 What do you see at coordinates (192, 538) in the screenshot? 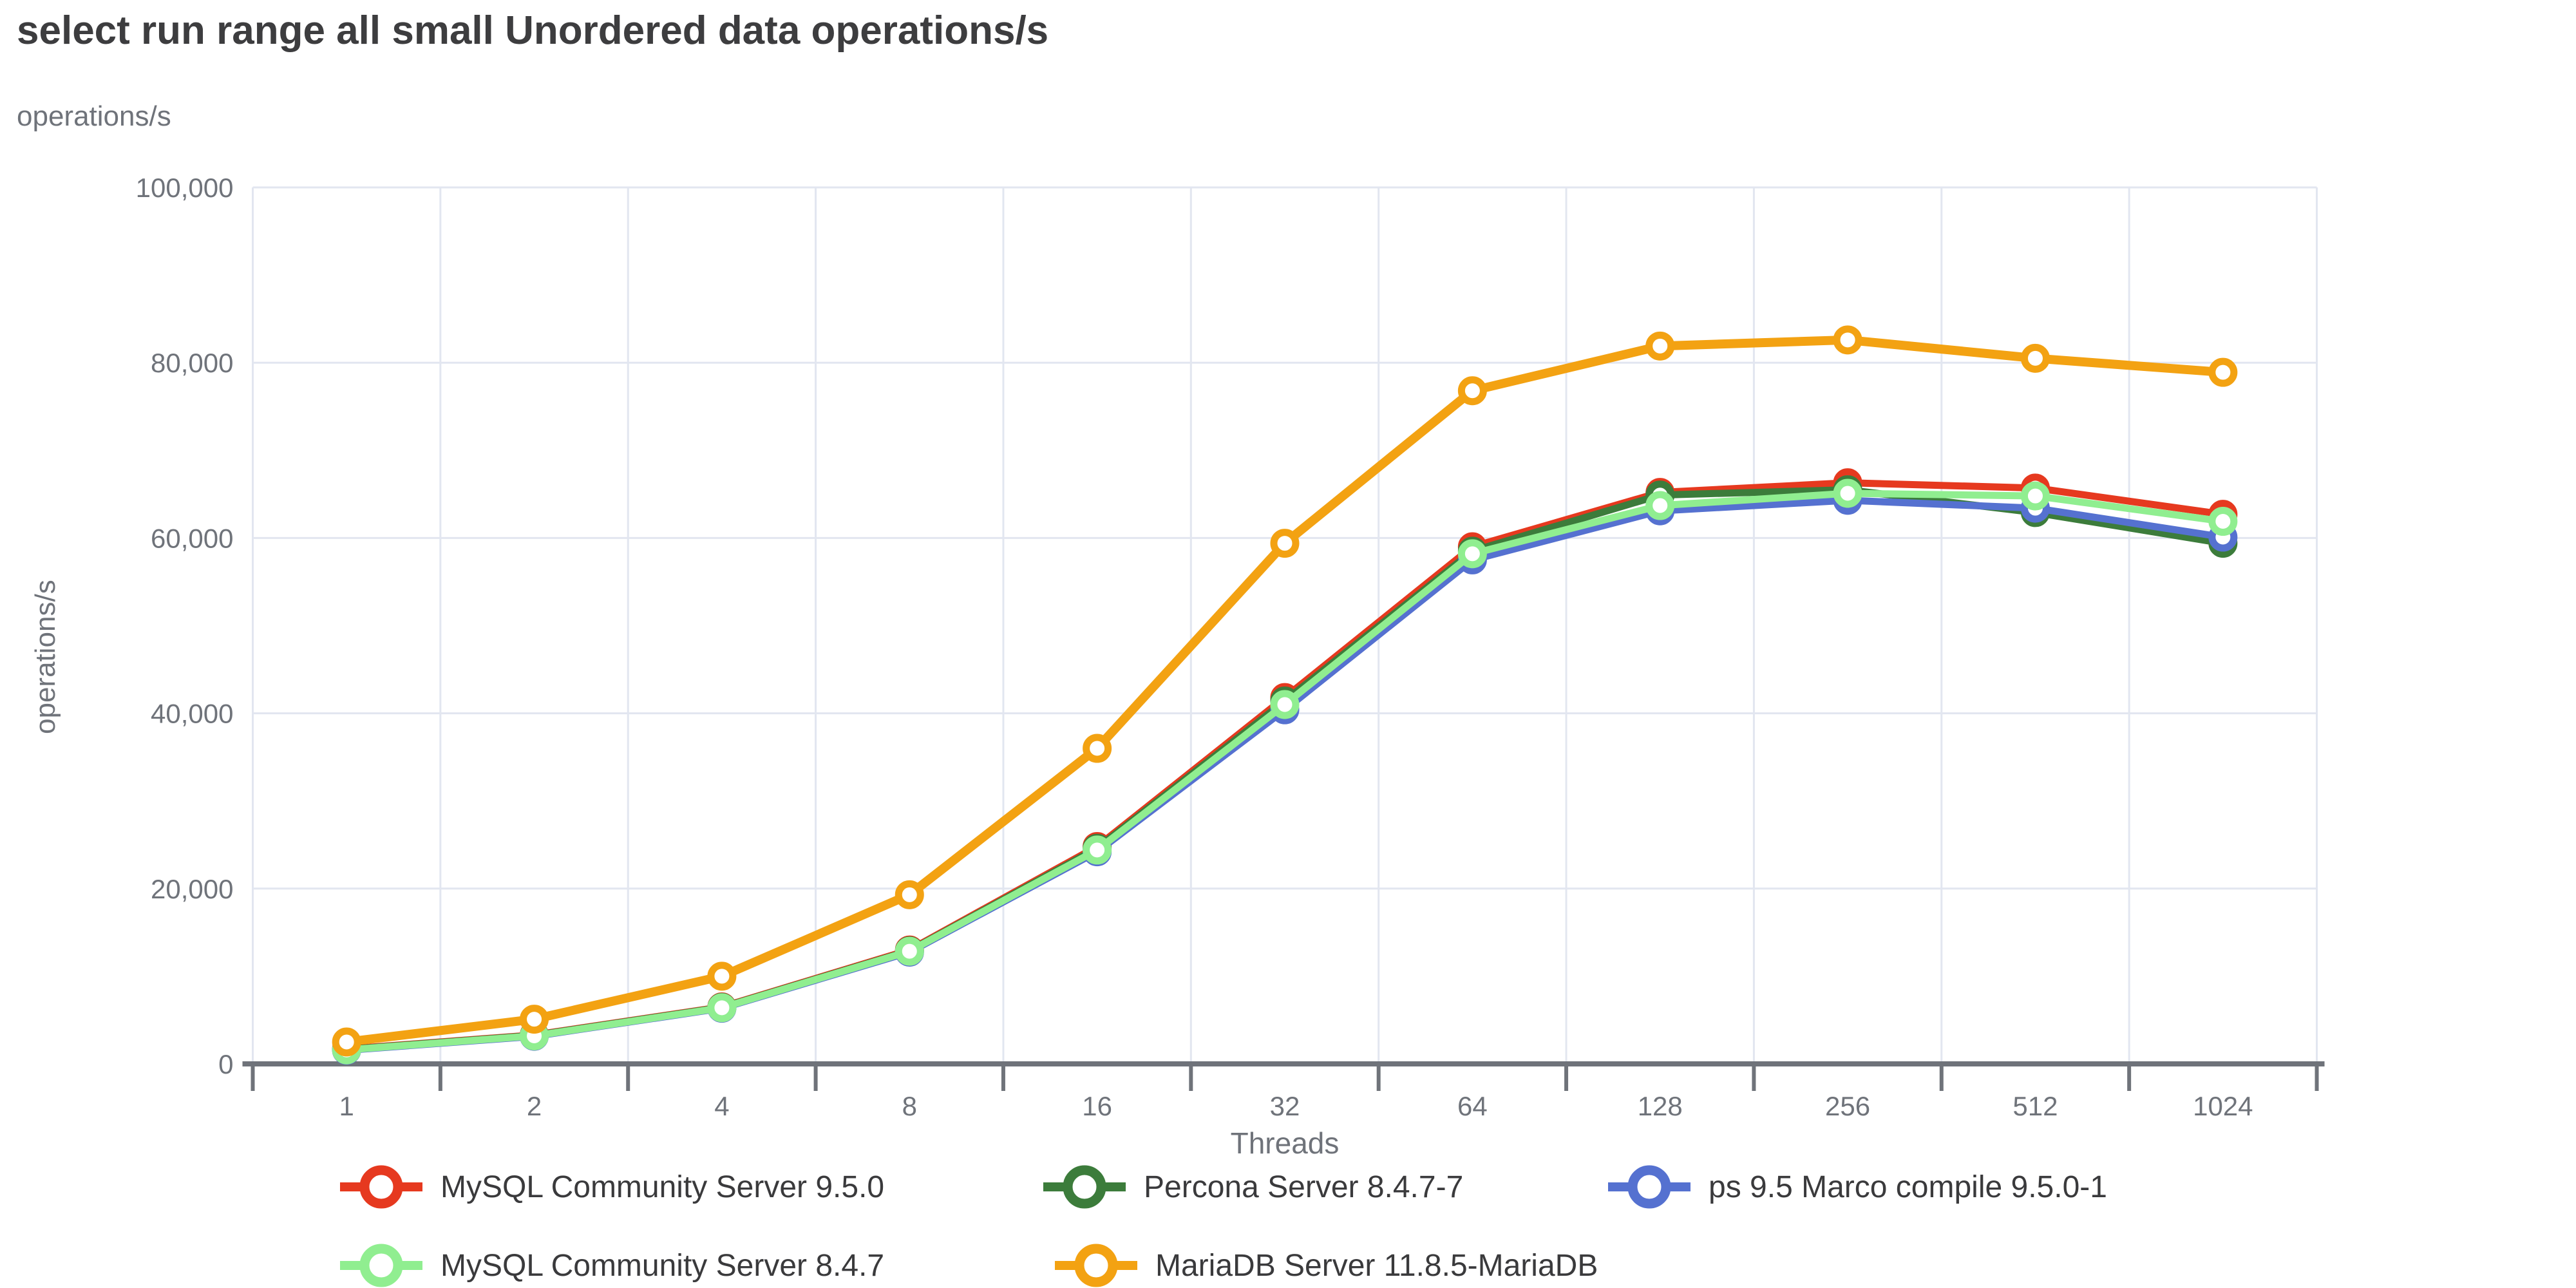
I see `y-tick-label: 60,000` at bounding box center [192, 538].